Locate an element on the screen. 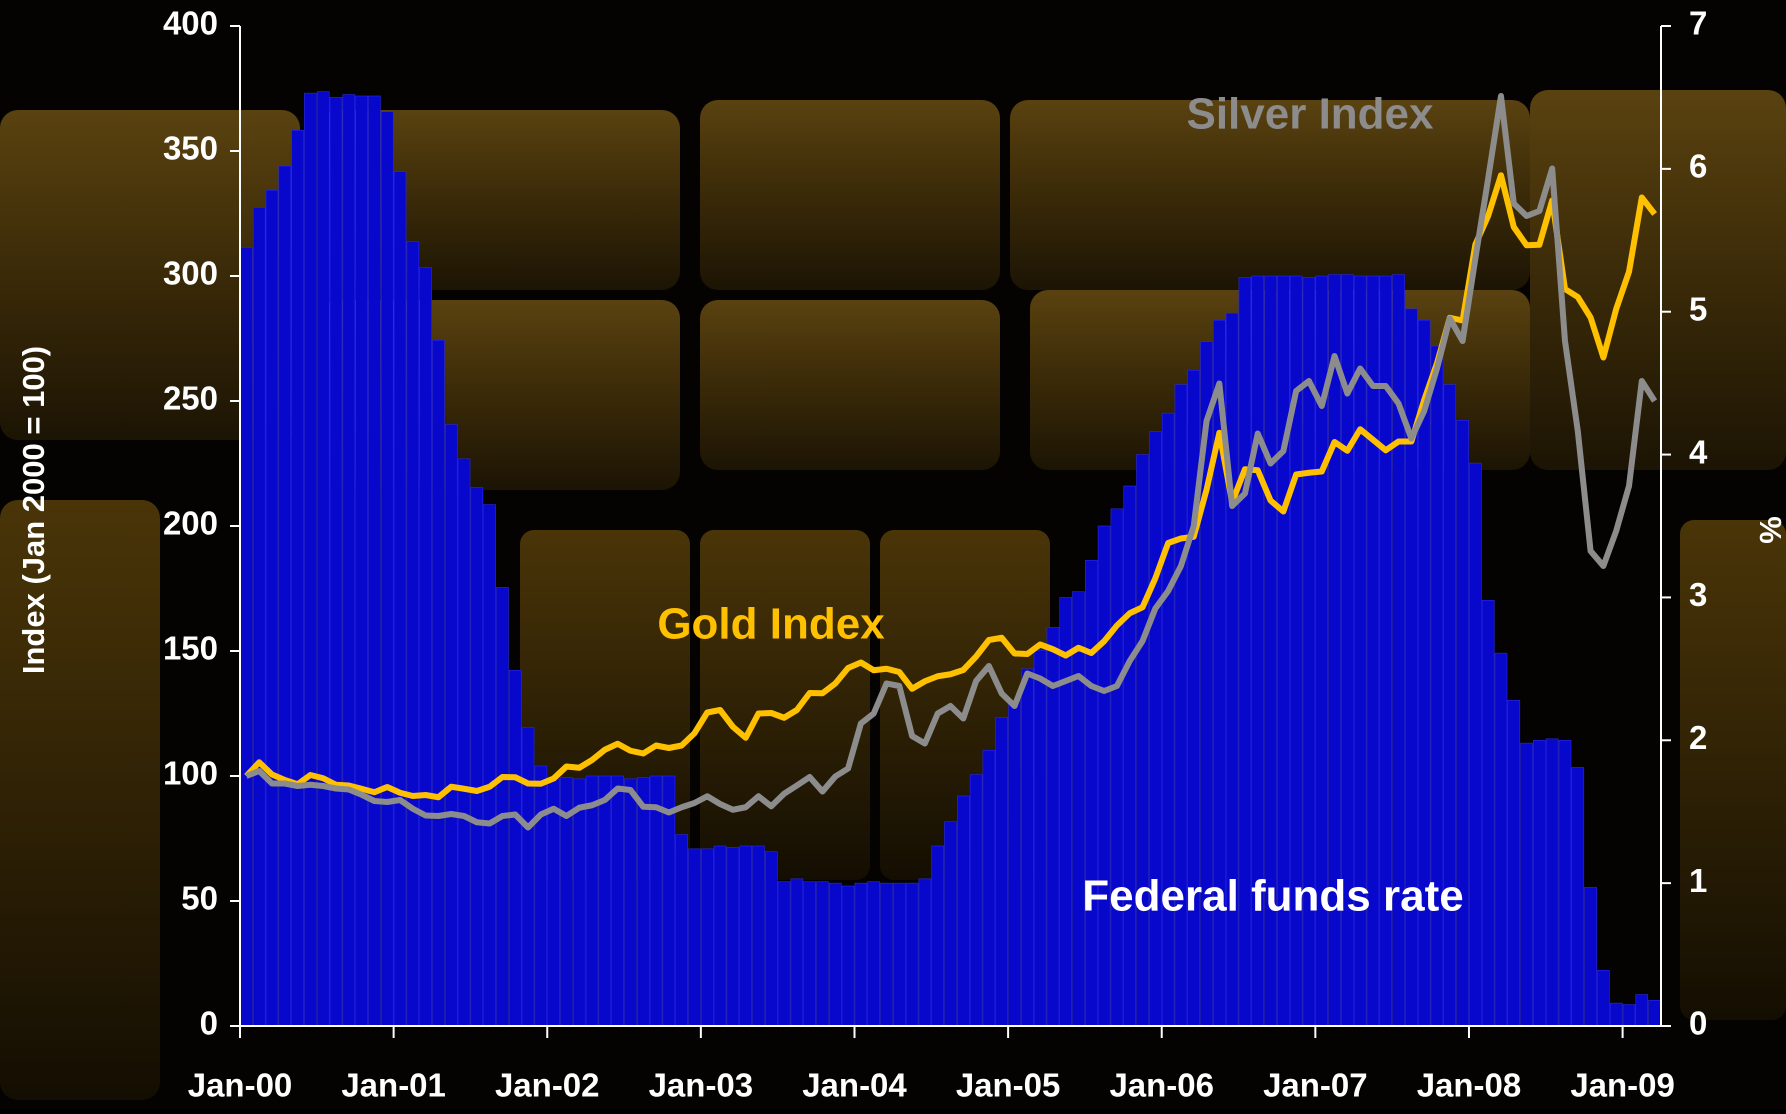  x-tick-label: Jan-07 is located at coordinates (1315, 1085).